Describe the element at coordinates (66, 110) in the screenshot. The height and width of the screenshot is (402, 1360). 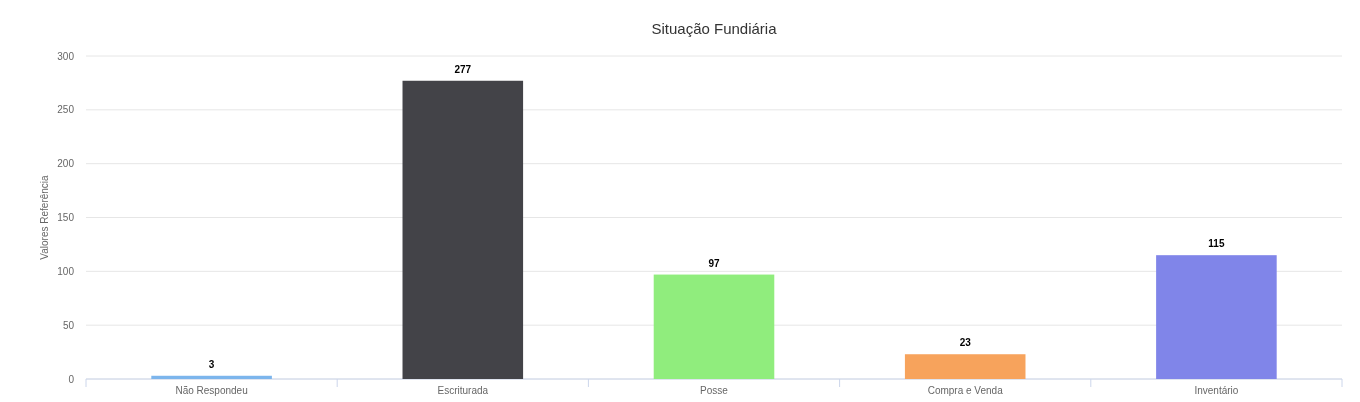
I see `y-tick-label: 250` at that location.